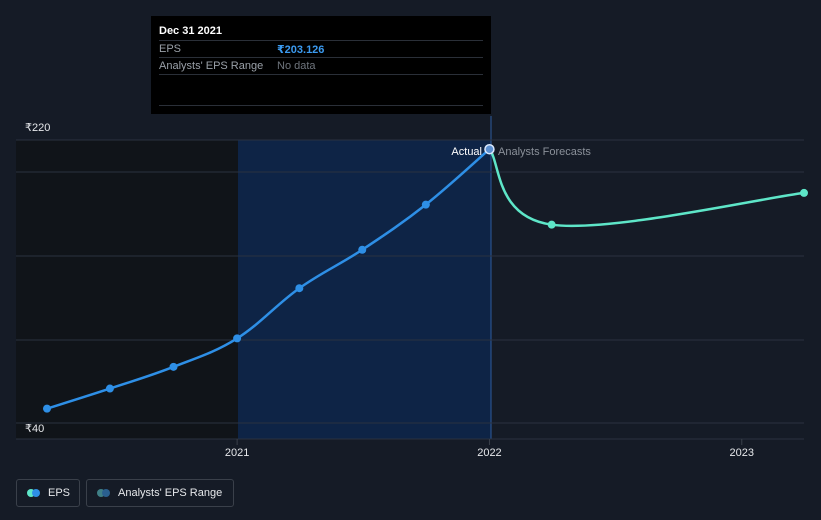 The image size is (821, 520). What do you see at coordinates (647, 187) in the screenshot?
I see `forecast-line` at bounding box center [647, 187].